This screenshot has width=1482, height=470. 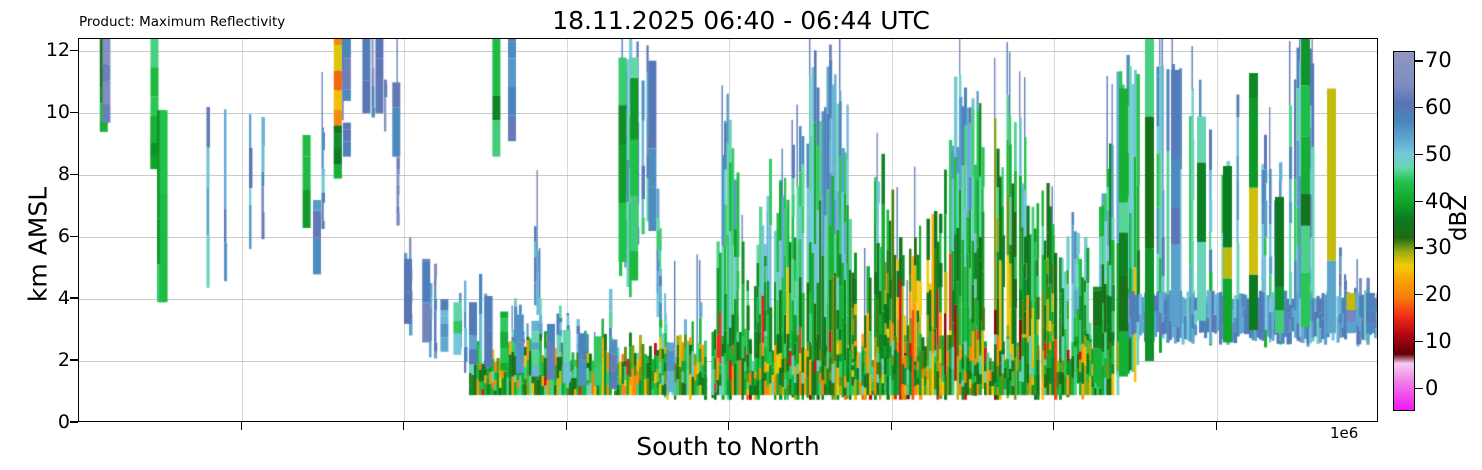 What do you see at coordinates (182, 22) in the screenshot?
I see `product-subtitle: Product: Maximum Reflectivity` at bounding box center [182, 22].